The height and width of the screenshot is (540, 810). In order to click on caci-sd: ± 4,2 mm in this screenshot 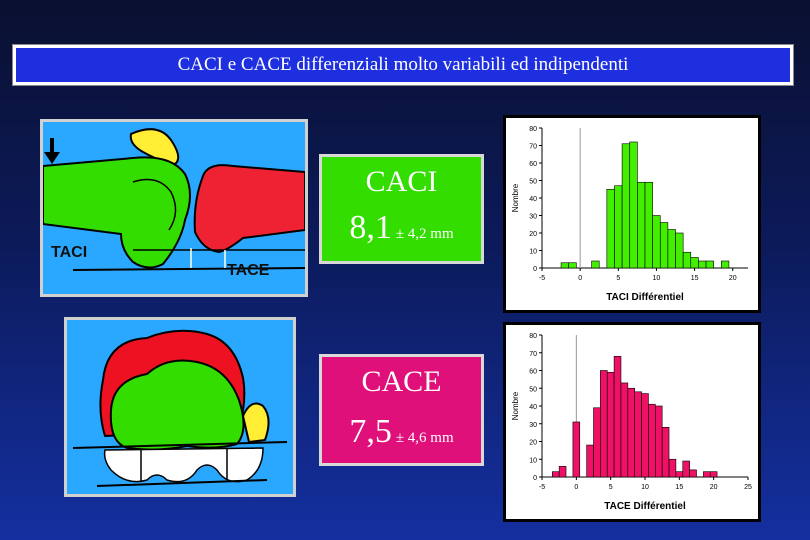, I will do `click(424, 234)`.